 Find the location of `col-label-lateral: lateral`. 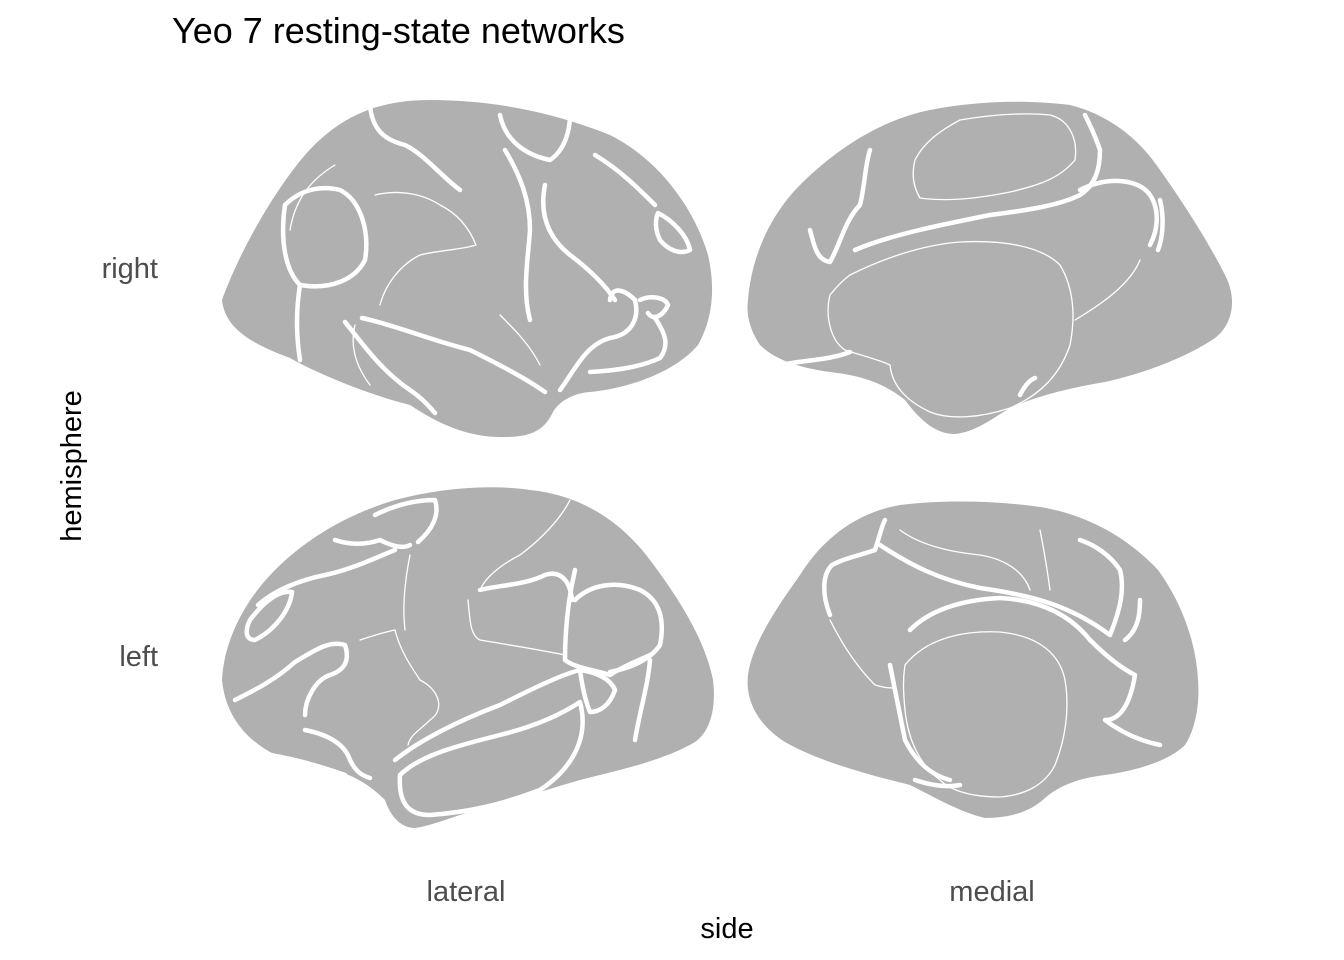

col-label-lateral: lateral is located at coordinates (466, 892).